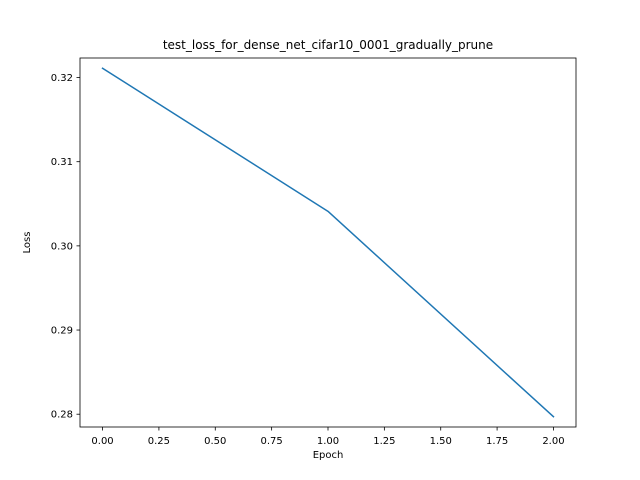 Image resolution: width=640 pixels, height=480 pixels. I want to click on x-tick-label: 1.75, so click(497, 441).